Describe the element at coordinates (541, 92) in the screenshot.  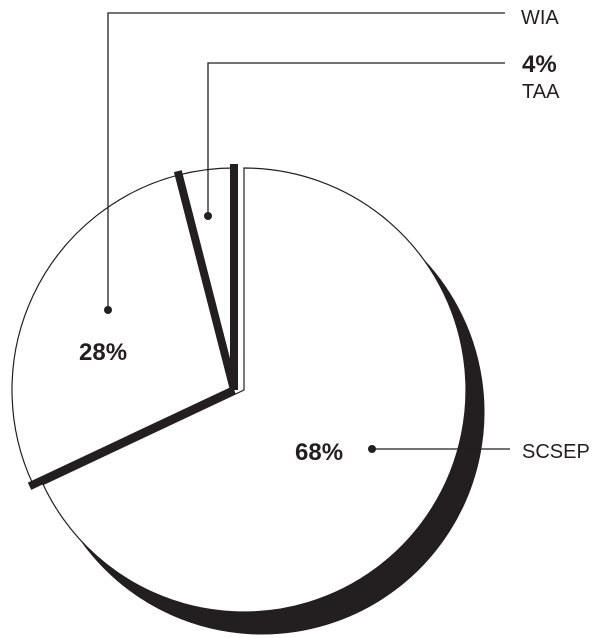
I see `slice-label-taa: TAA` at that location.